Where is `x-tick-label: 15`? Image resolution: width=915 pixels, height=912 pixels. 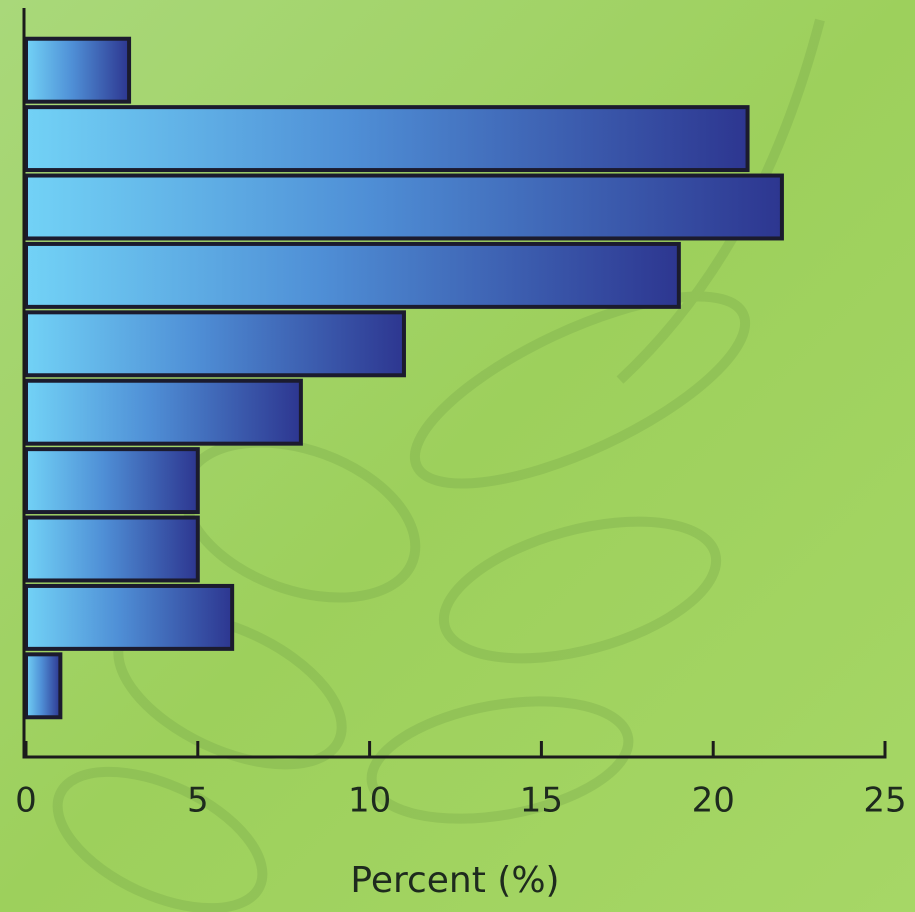 x-tick-label: 15 is located at coordinates (541, 801).